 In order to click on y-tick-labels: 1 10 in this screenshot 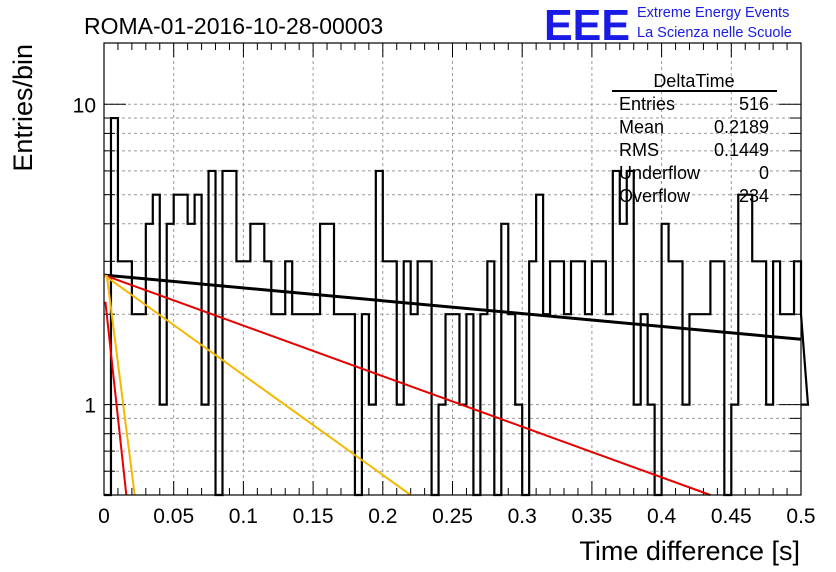, I will do `click(84, 255)`.